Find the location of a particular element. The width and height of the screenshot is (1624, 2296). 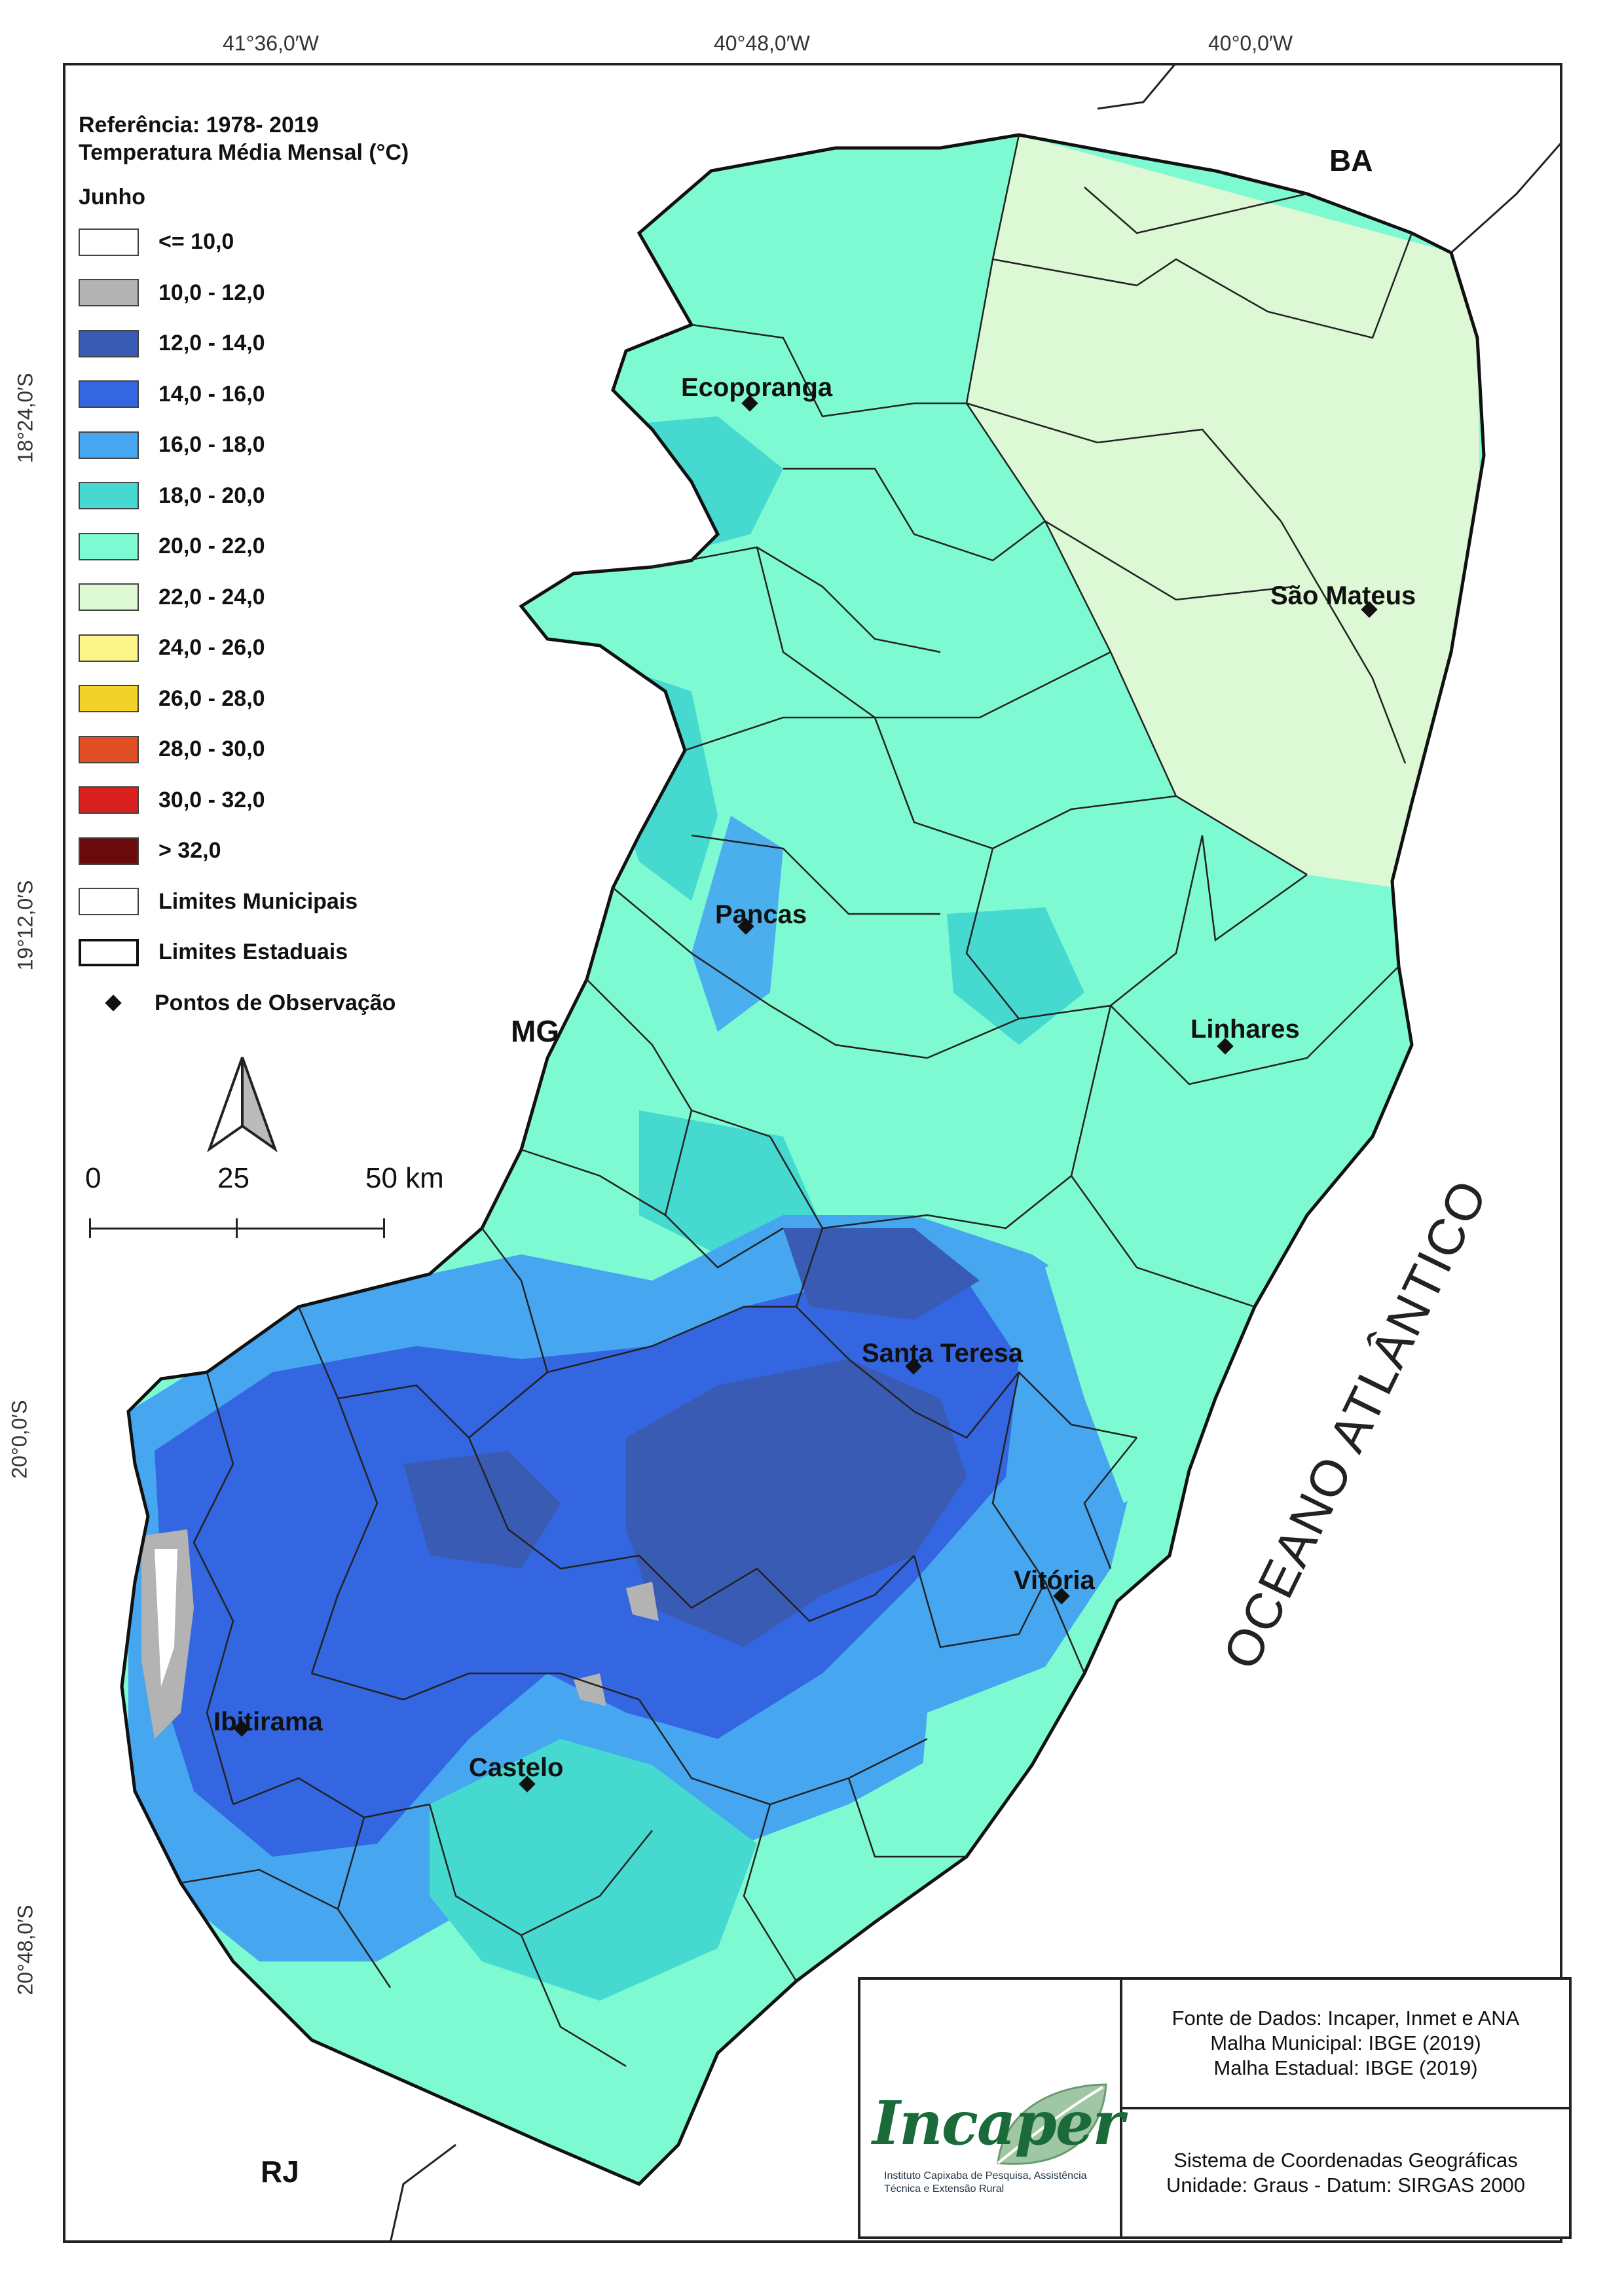

lon-label-1: 41°36,0′W is located at coordinates (271, 43).